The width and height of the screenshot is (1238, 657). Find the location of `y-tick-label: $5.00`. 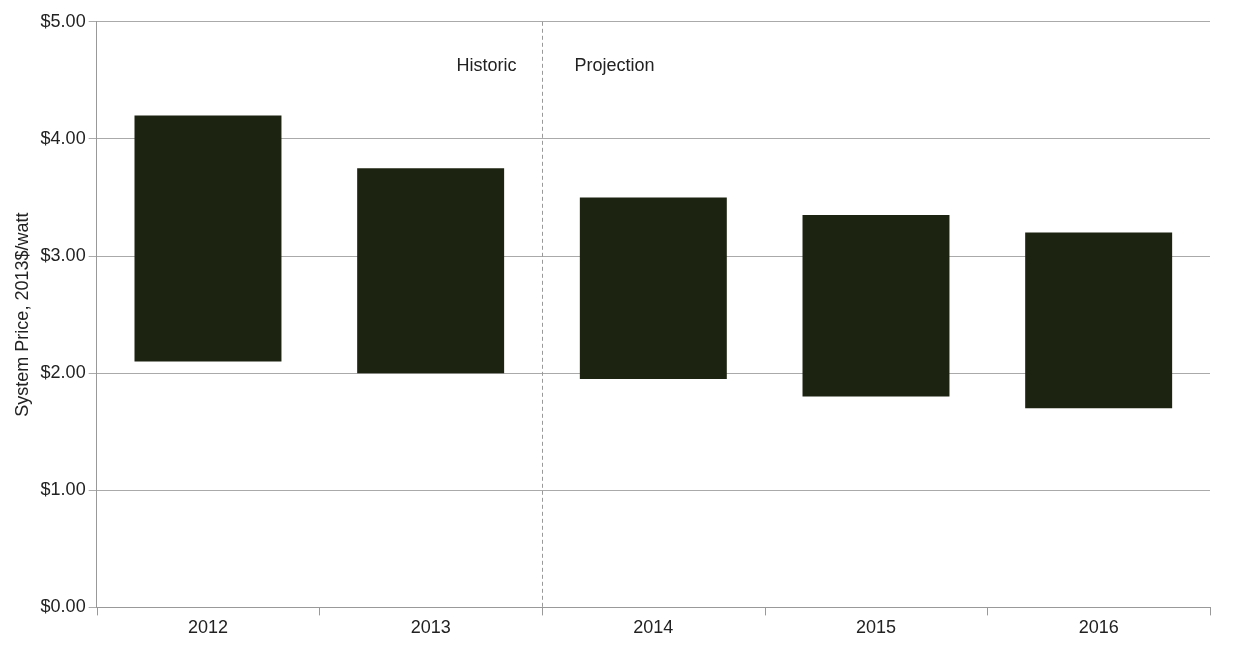

y-tick-label: $5.00 is located at coordinates (63, 20).